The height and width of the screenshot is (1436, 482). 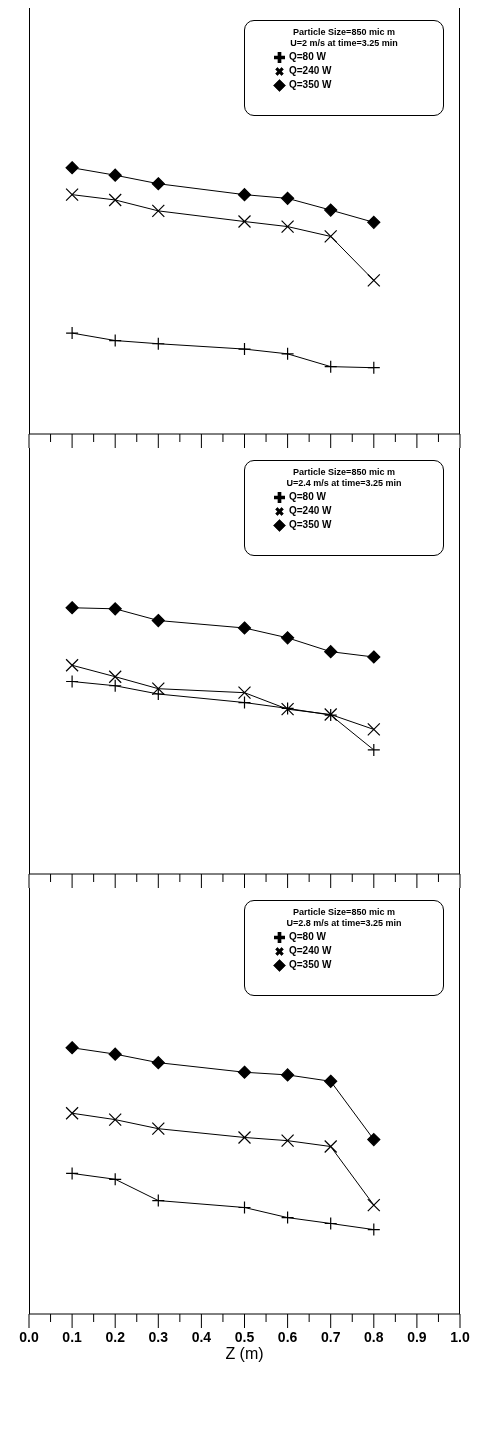 What do you see at coordinates (244, 1354) in the screenshot?
I see `x-axis-title: Z (m)` at bounding box center [244, 1354].